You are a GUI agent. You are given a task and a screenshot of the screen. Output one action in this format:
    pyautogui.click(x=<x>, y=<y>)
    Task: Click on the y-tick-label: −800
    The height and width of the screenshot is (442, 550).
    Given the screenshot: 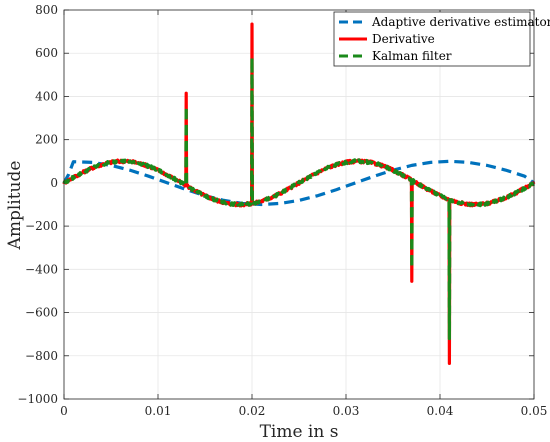 What is the action you would take?
    pyautogui.click(x=41, y=356)
    